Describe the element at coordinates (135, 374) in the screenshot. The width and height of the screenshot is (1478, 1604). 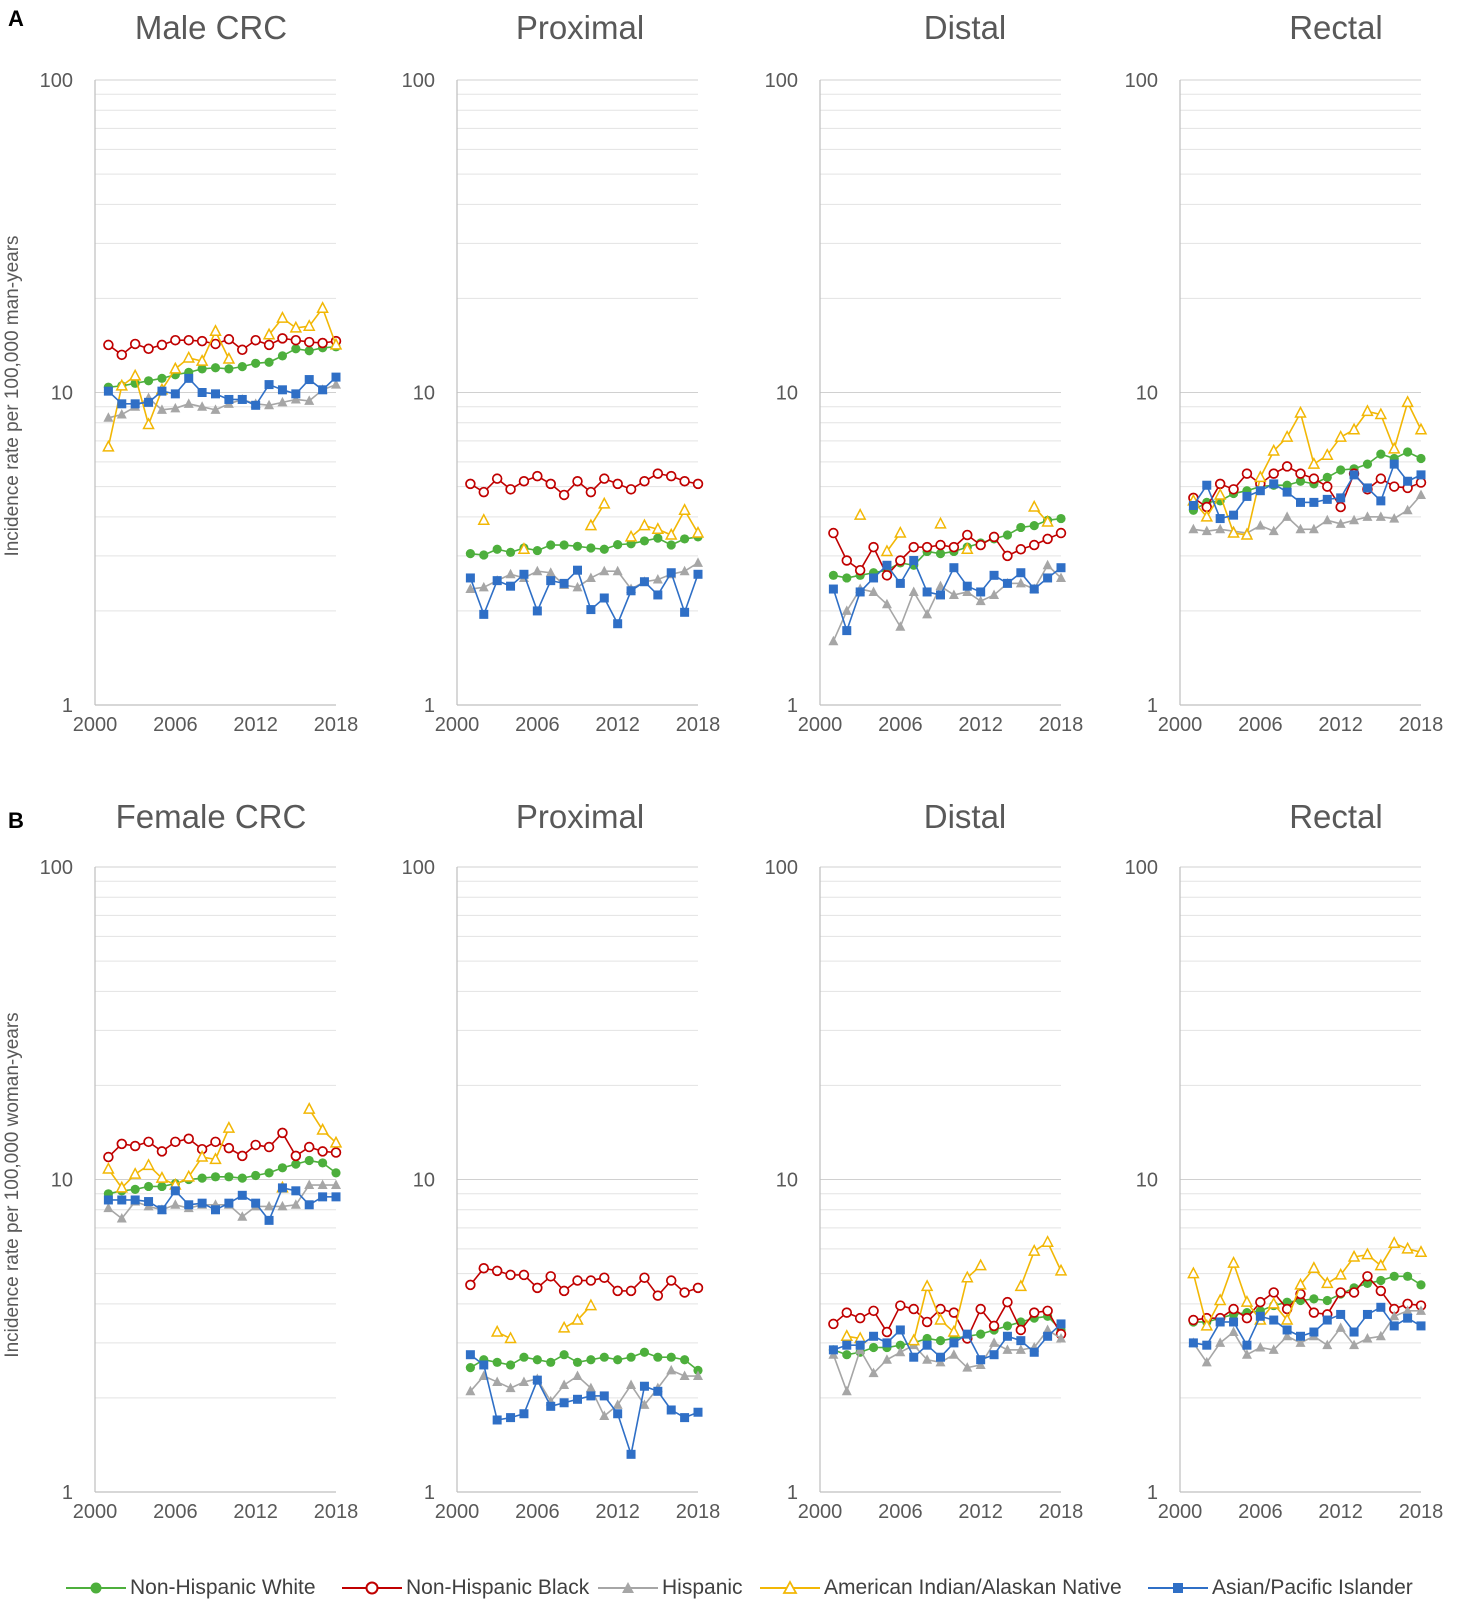
I see `chart-a-male-crc-series-american-indian-alaskan-native-point` at that location.